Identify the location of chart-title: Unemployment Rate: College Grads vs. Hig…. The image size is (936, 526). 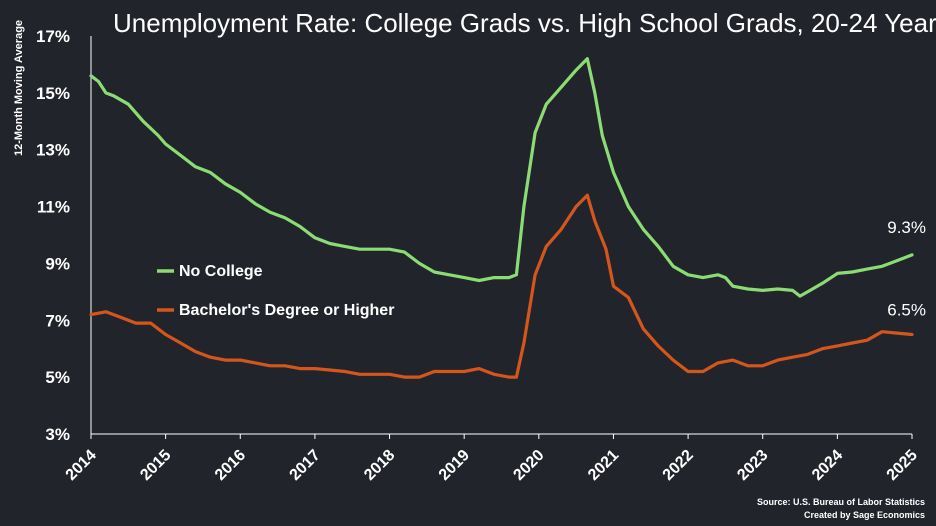
(524, 23).